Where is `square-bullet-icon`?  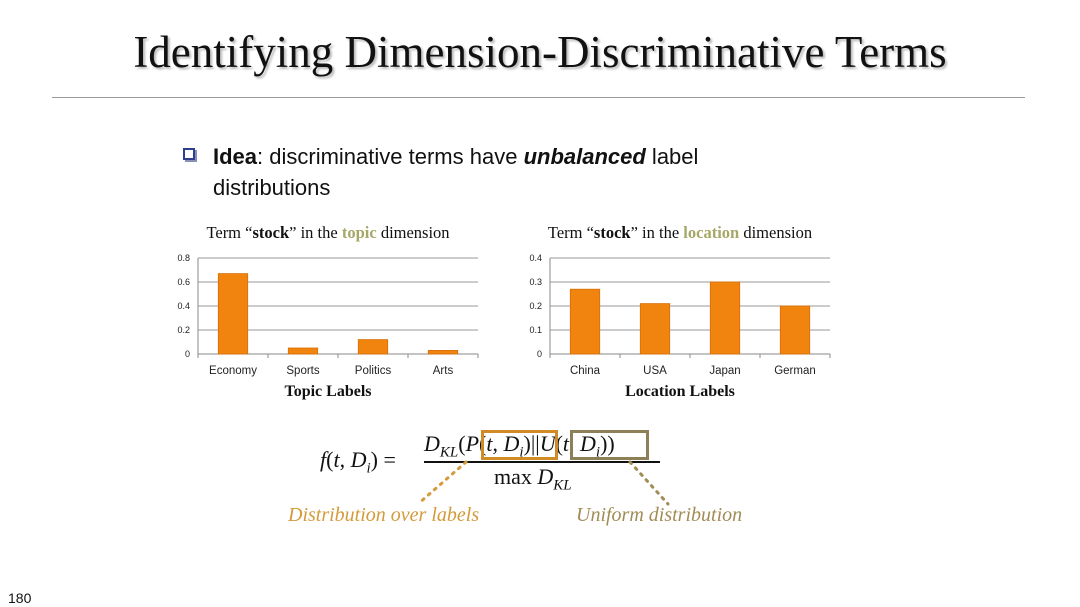
square-bullet-icon is located at coordinates (189, 154).